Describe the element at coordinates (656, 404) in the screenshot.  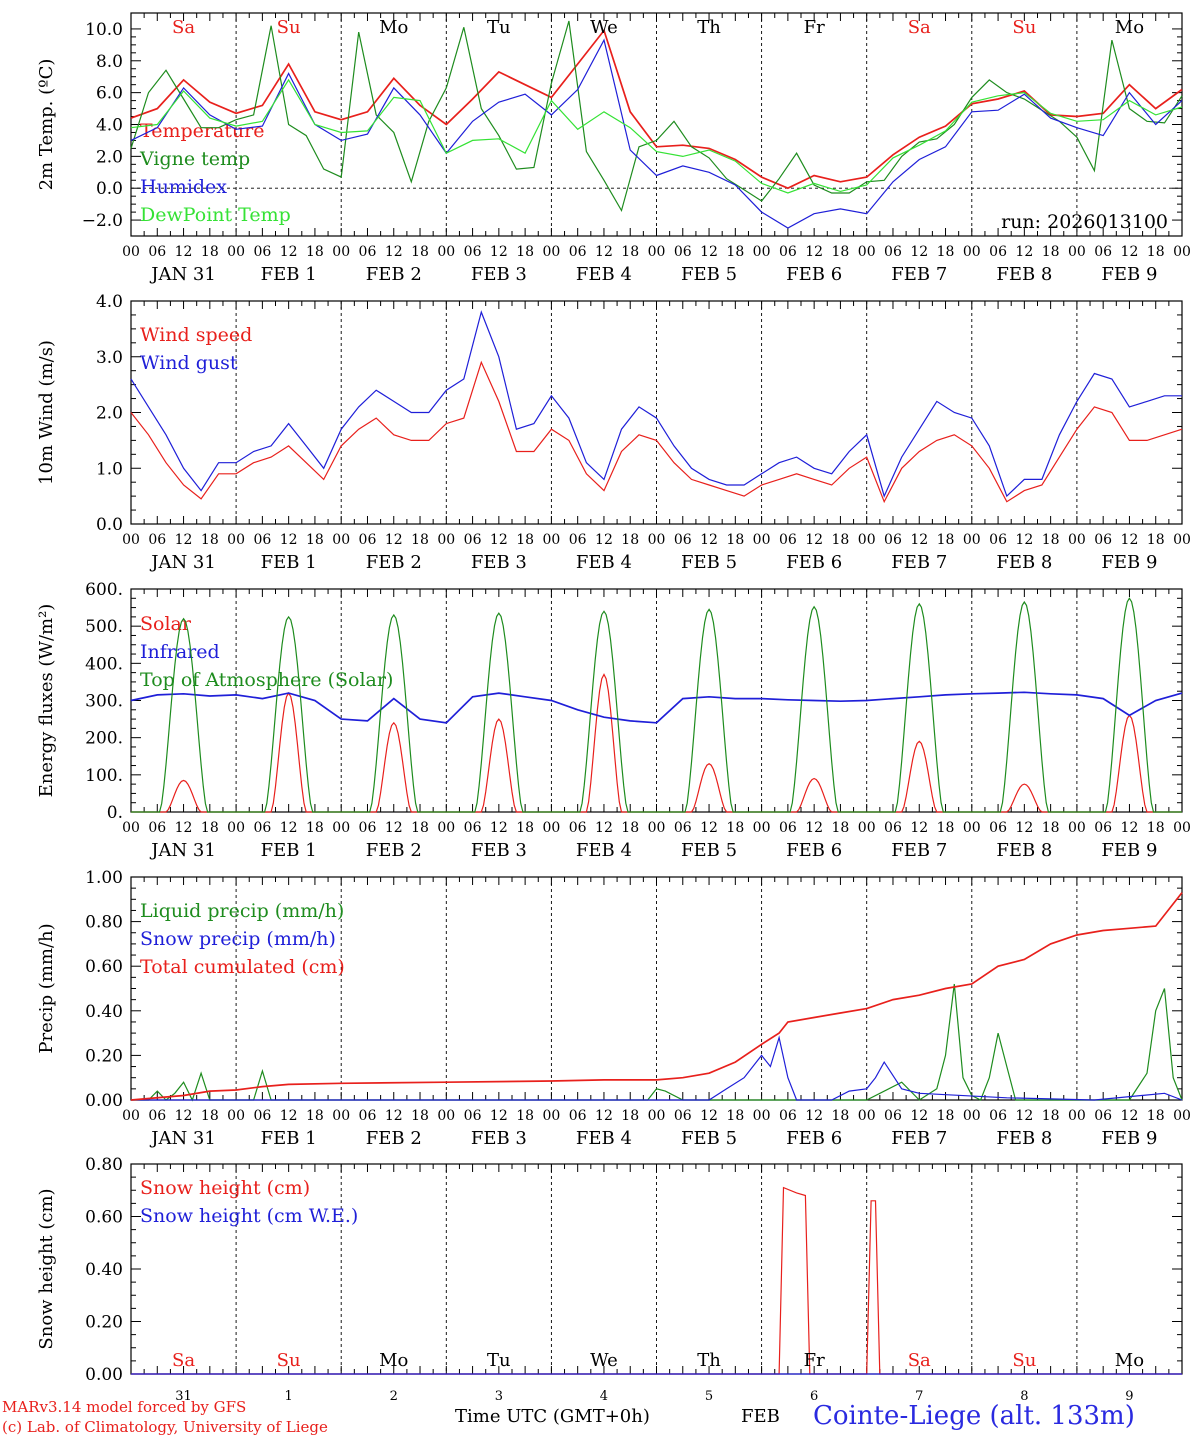
I see `wind-series-line` at that location.